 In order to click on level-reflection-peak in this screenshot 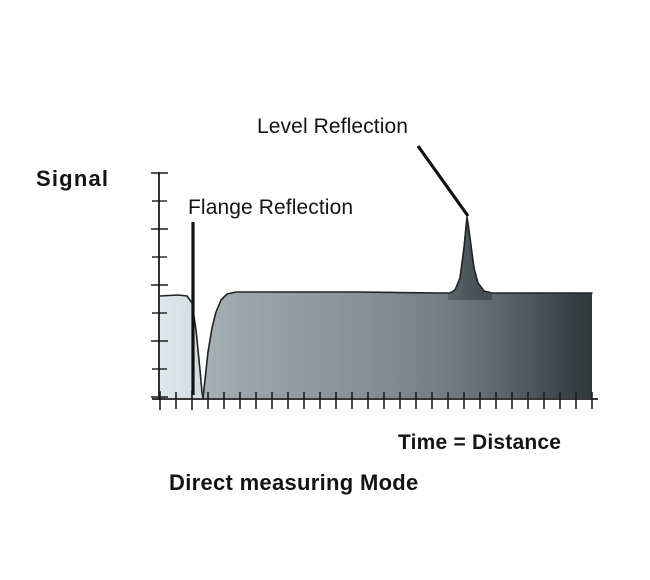, I will do `click(470, 258)`.